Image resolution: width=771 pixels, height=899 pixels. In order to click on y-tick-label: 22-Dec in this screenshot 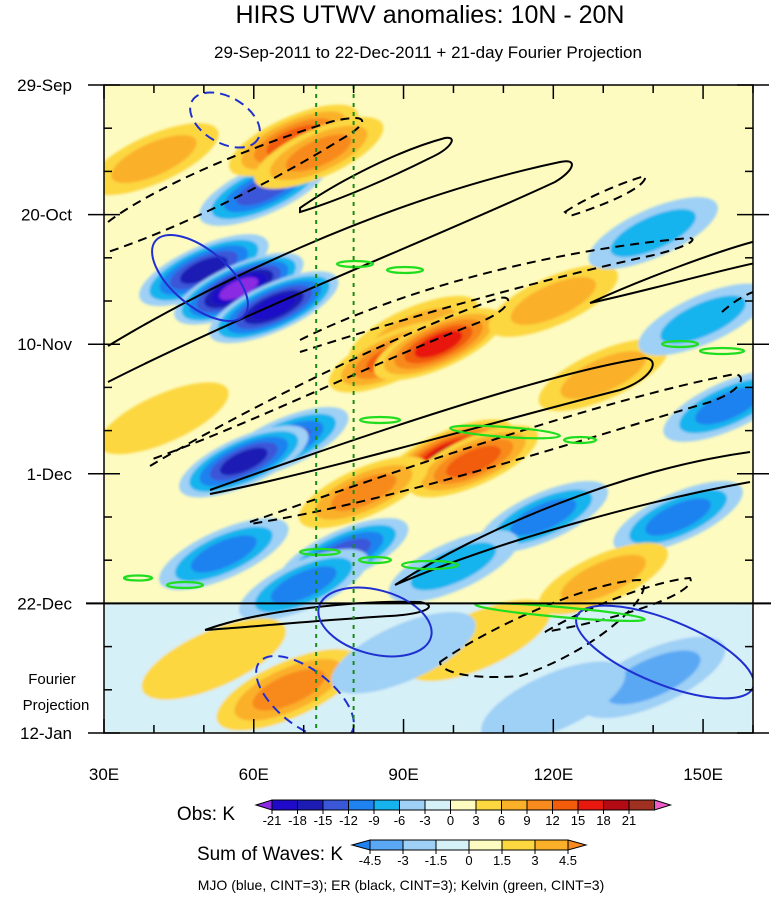, I will do `click(44, 603)`.